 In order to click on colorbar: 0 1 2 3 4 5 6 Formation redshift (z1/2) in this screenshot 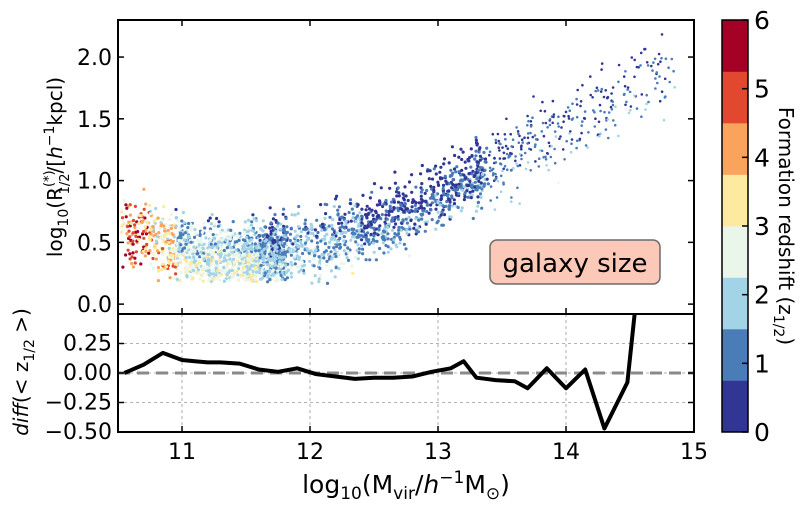, I will do `click(759, 226)`.